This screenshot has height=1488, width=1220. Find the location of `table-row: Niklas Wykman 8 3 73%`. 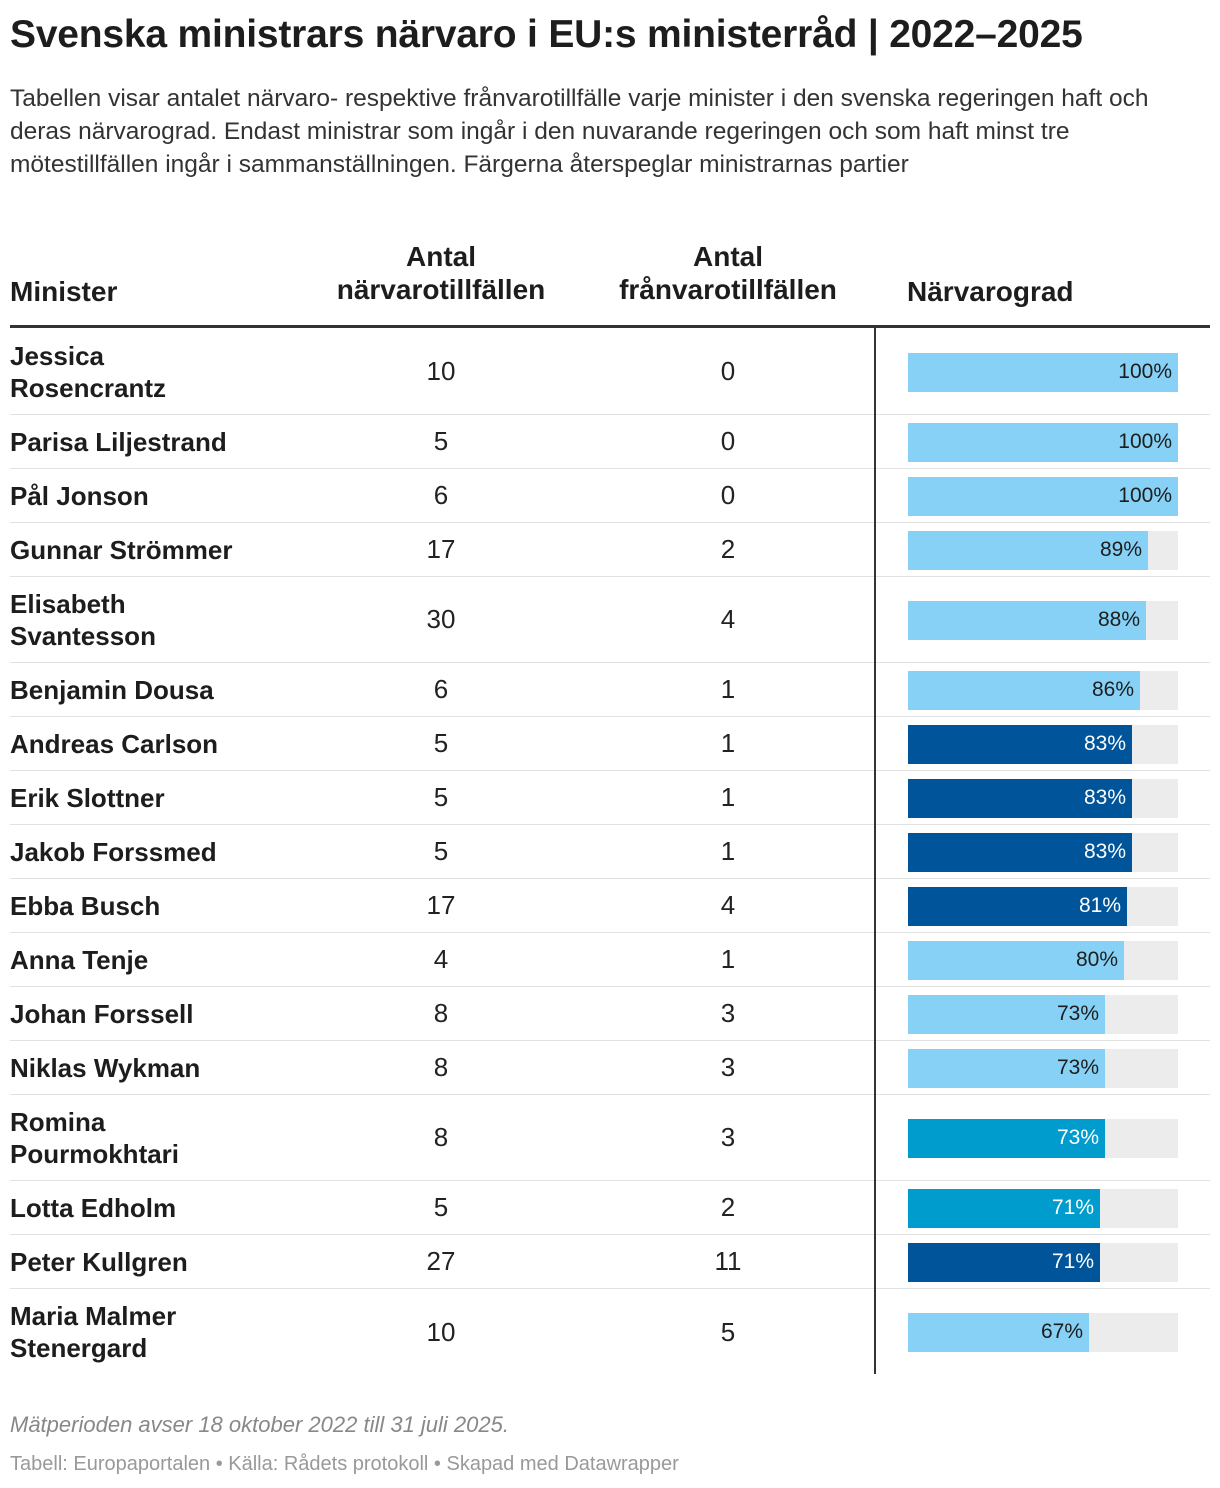

table-row: Niklas Wykman 8 3 73% is located at coordinates (610, 1068).